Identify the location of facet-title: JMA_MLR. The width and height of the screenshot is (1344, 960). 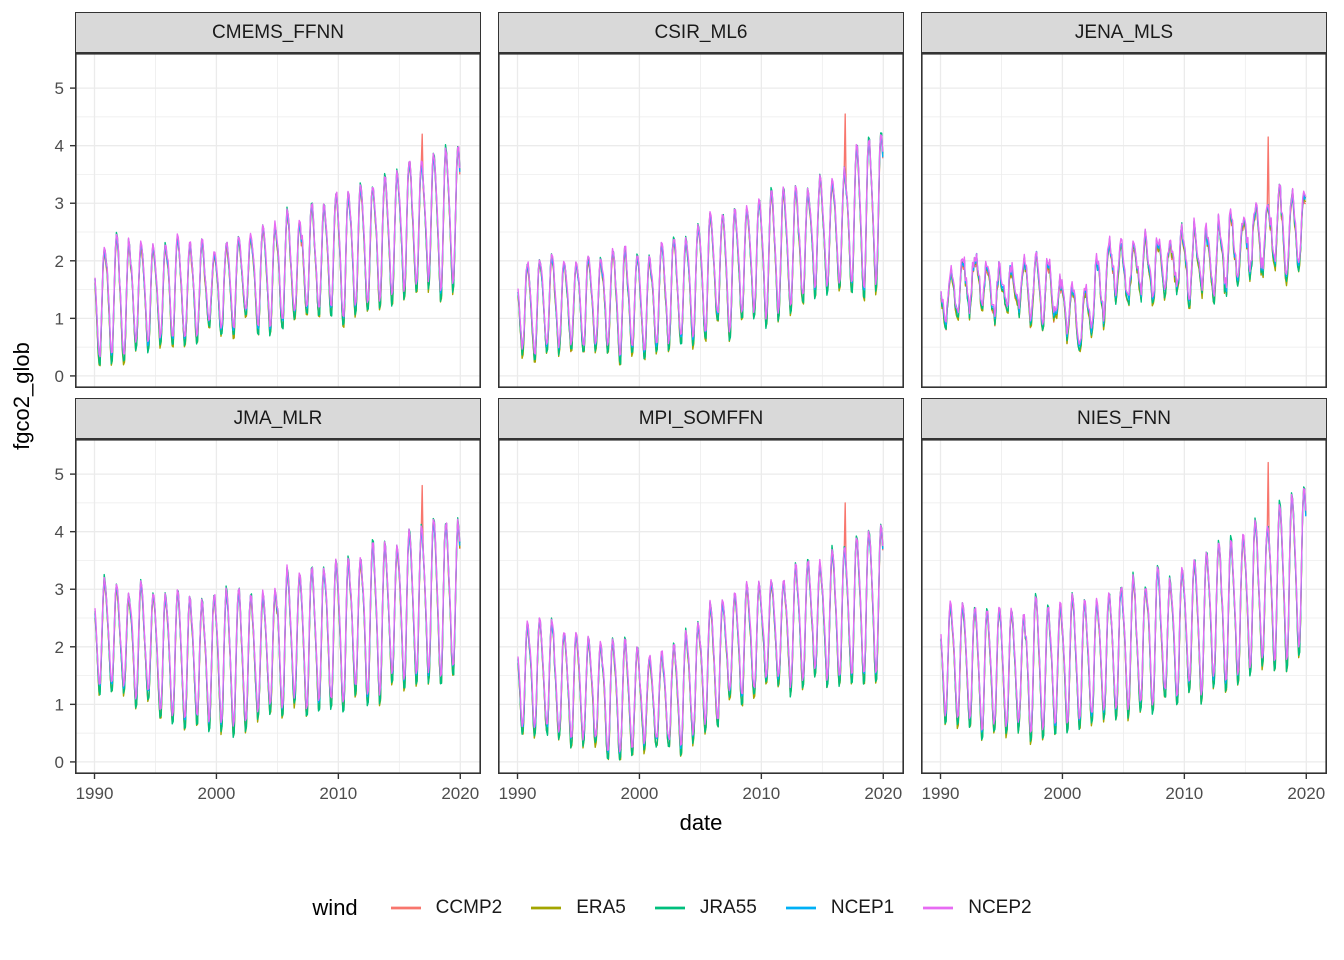
(278, 418).